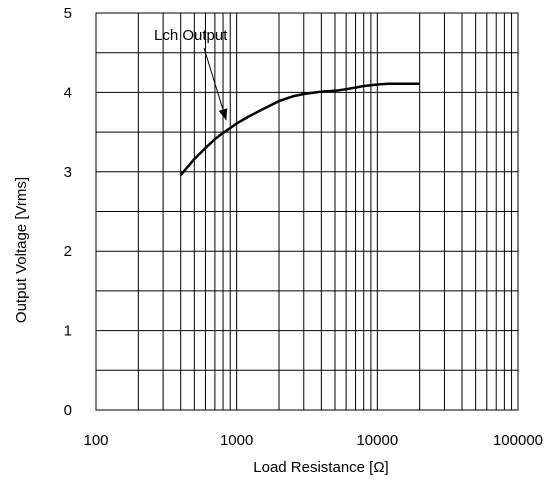 The height and width of the screenshot is (483, 560). Describe the element at coordinates (68, 13) in the screenshot. I see `y-tick-label: 5` at that location.